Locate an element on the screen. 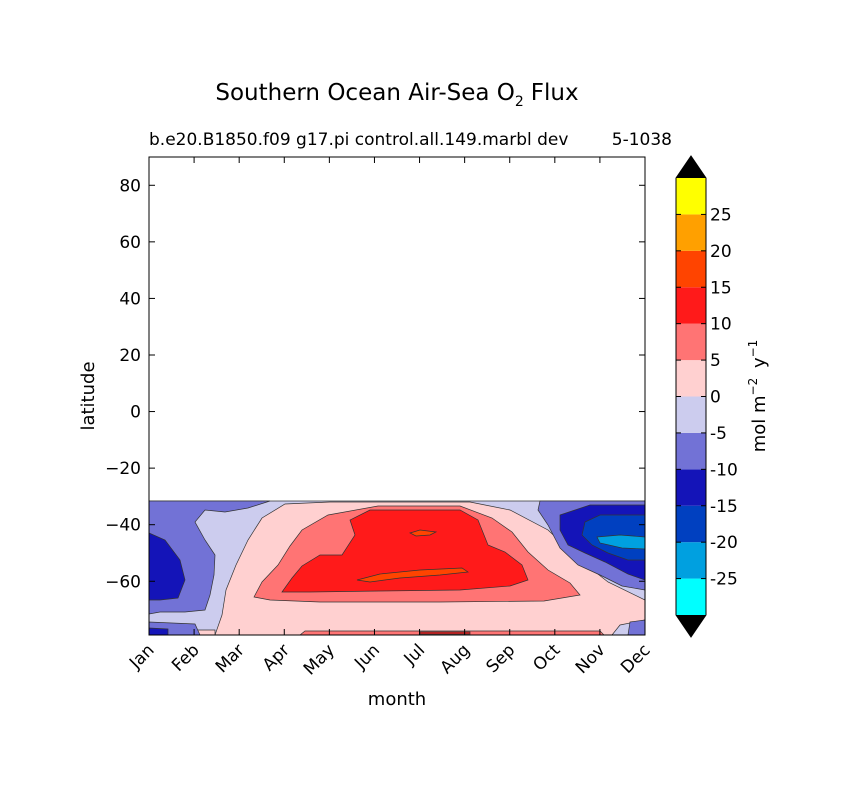 This screenshot has width=853, height=788. x-tick-label: Nov is located at coordinates (591, 659).